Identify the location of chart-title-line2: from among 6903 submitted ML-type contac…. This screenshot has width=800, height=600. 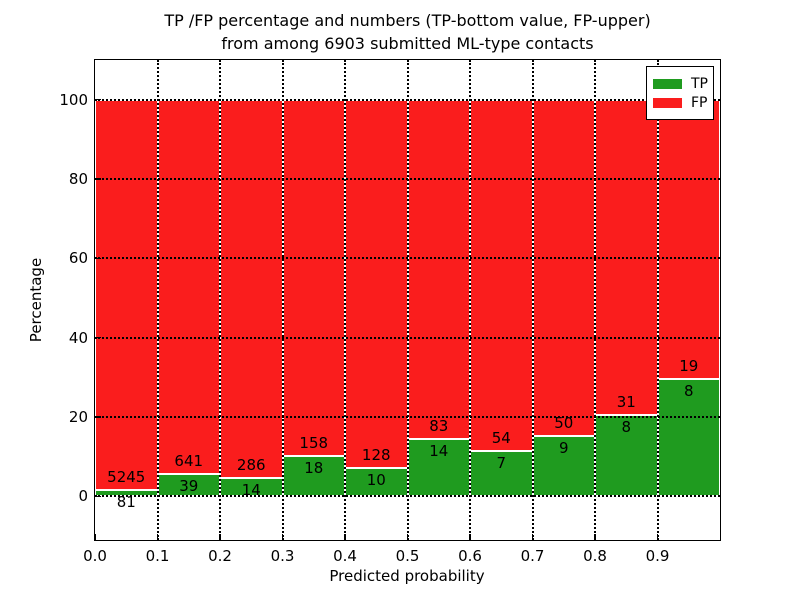
(407, 43).